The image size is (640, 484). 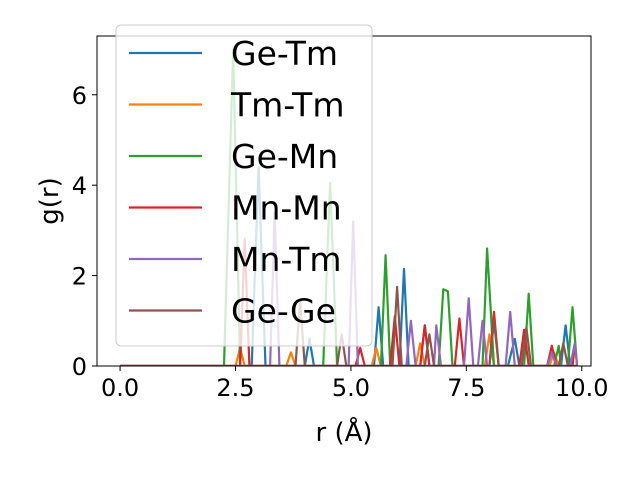 I want to click on x-tick-label: 0.0, so click(x=120, y=388).